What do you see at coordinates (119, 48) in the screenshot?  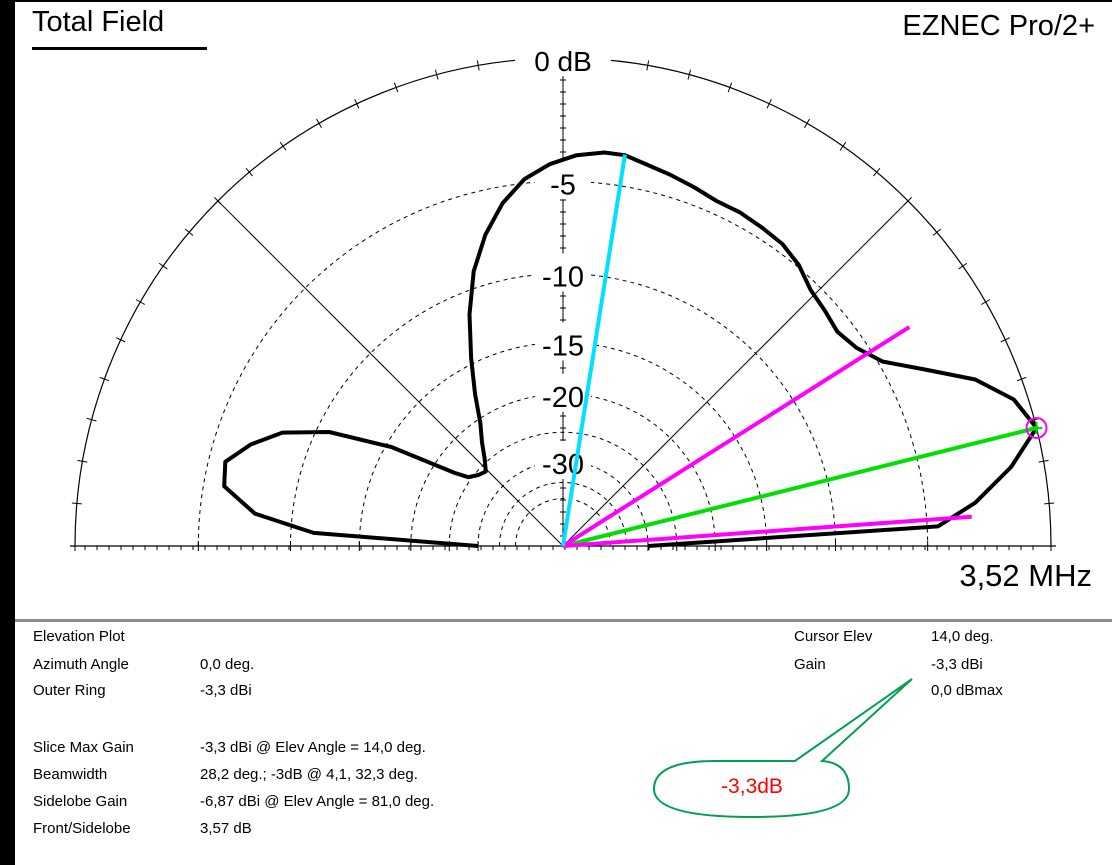 I see `title-underline` at bounding box center [119, 48].